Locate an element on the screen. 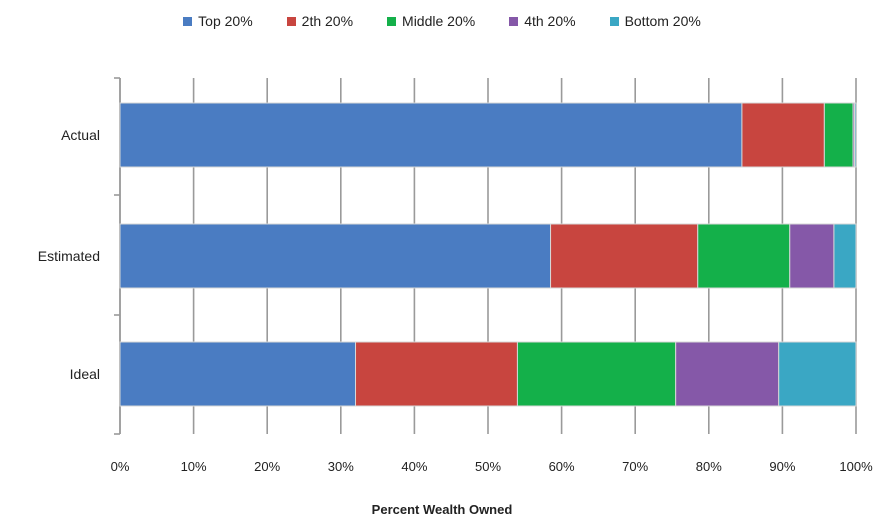 The width and height of the screenshot is (884, 519). x-tick-label: 20% is located at coordinates (267, 466).